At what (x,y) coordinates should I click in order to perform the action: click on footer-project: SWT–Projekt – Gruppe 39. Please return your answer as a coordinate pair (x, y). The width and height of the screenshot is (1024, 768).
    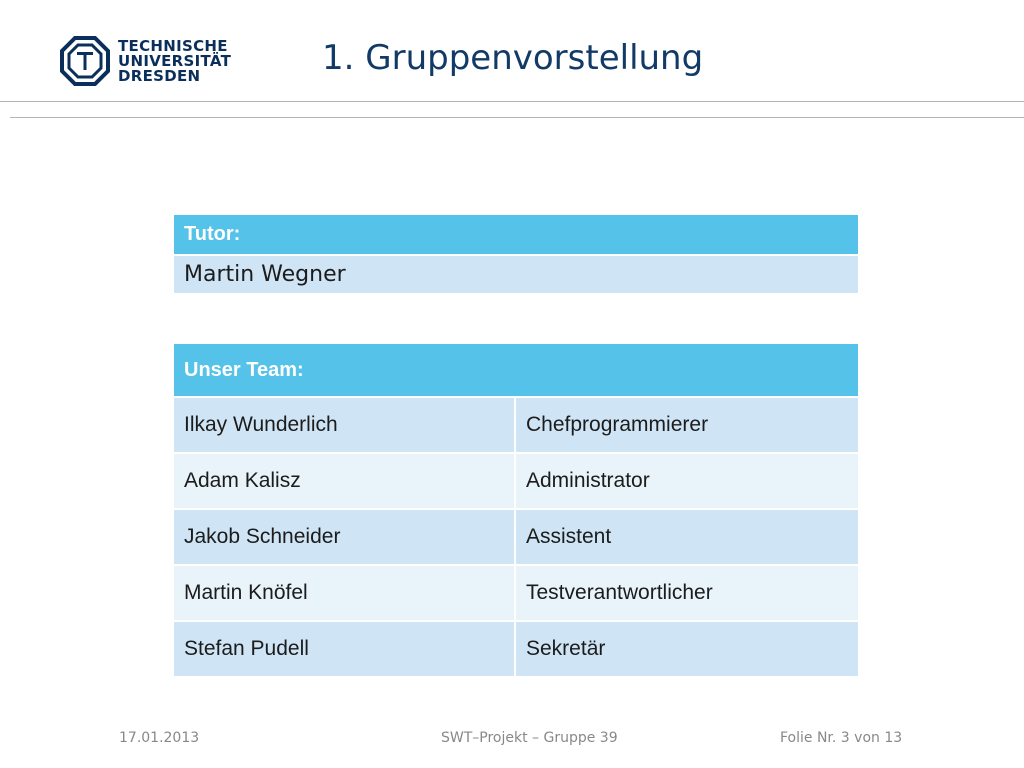
    Looking at the image, I should click on (529, 738).